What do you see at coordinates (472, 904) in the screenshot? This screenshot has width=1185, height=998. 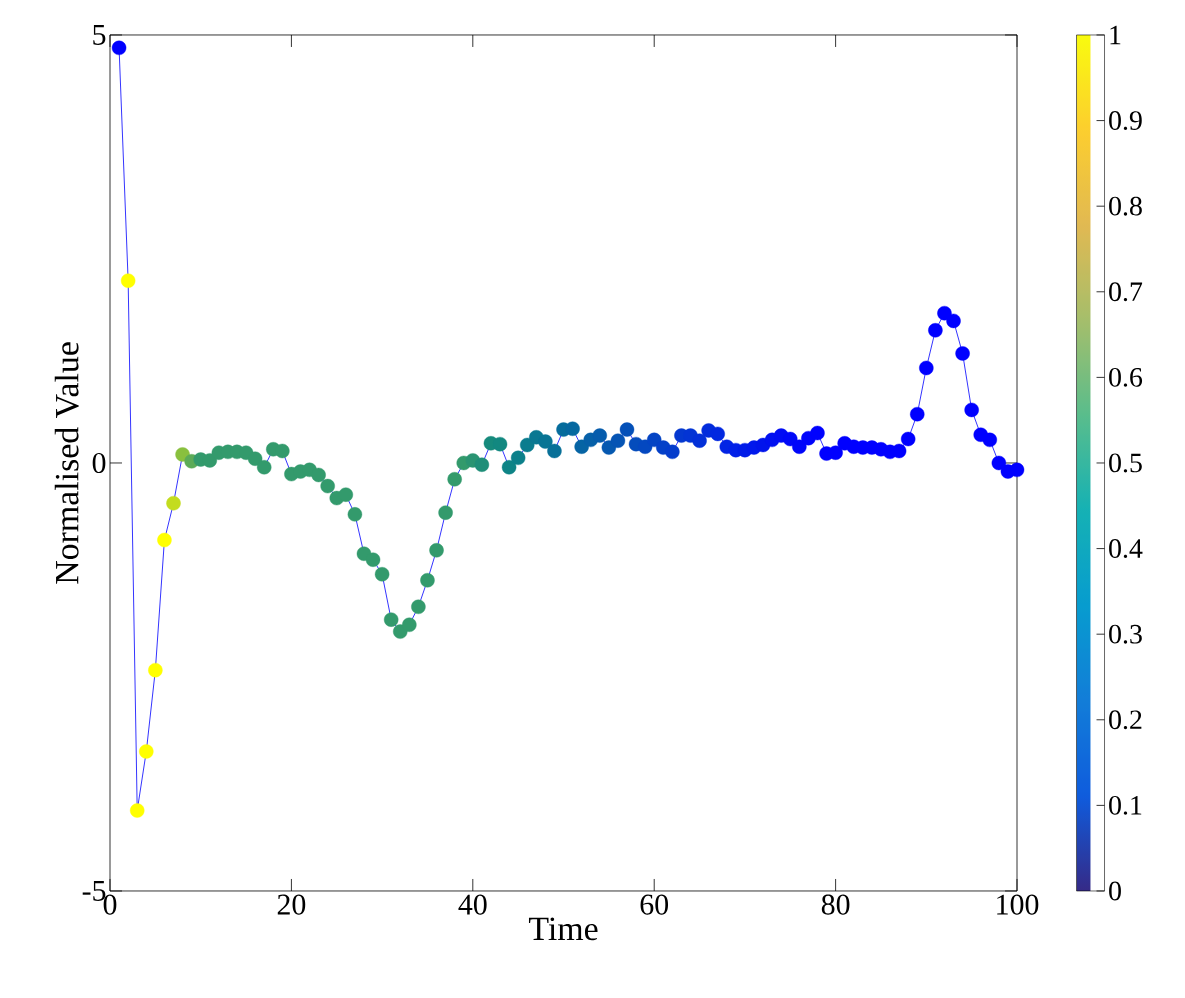 I see `x-tick-label: 40` at bounding box center [472, 904].